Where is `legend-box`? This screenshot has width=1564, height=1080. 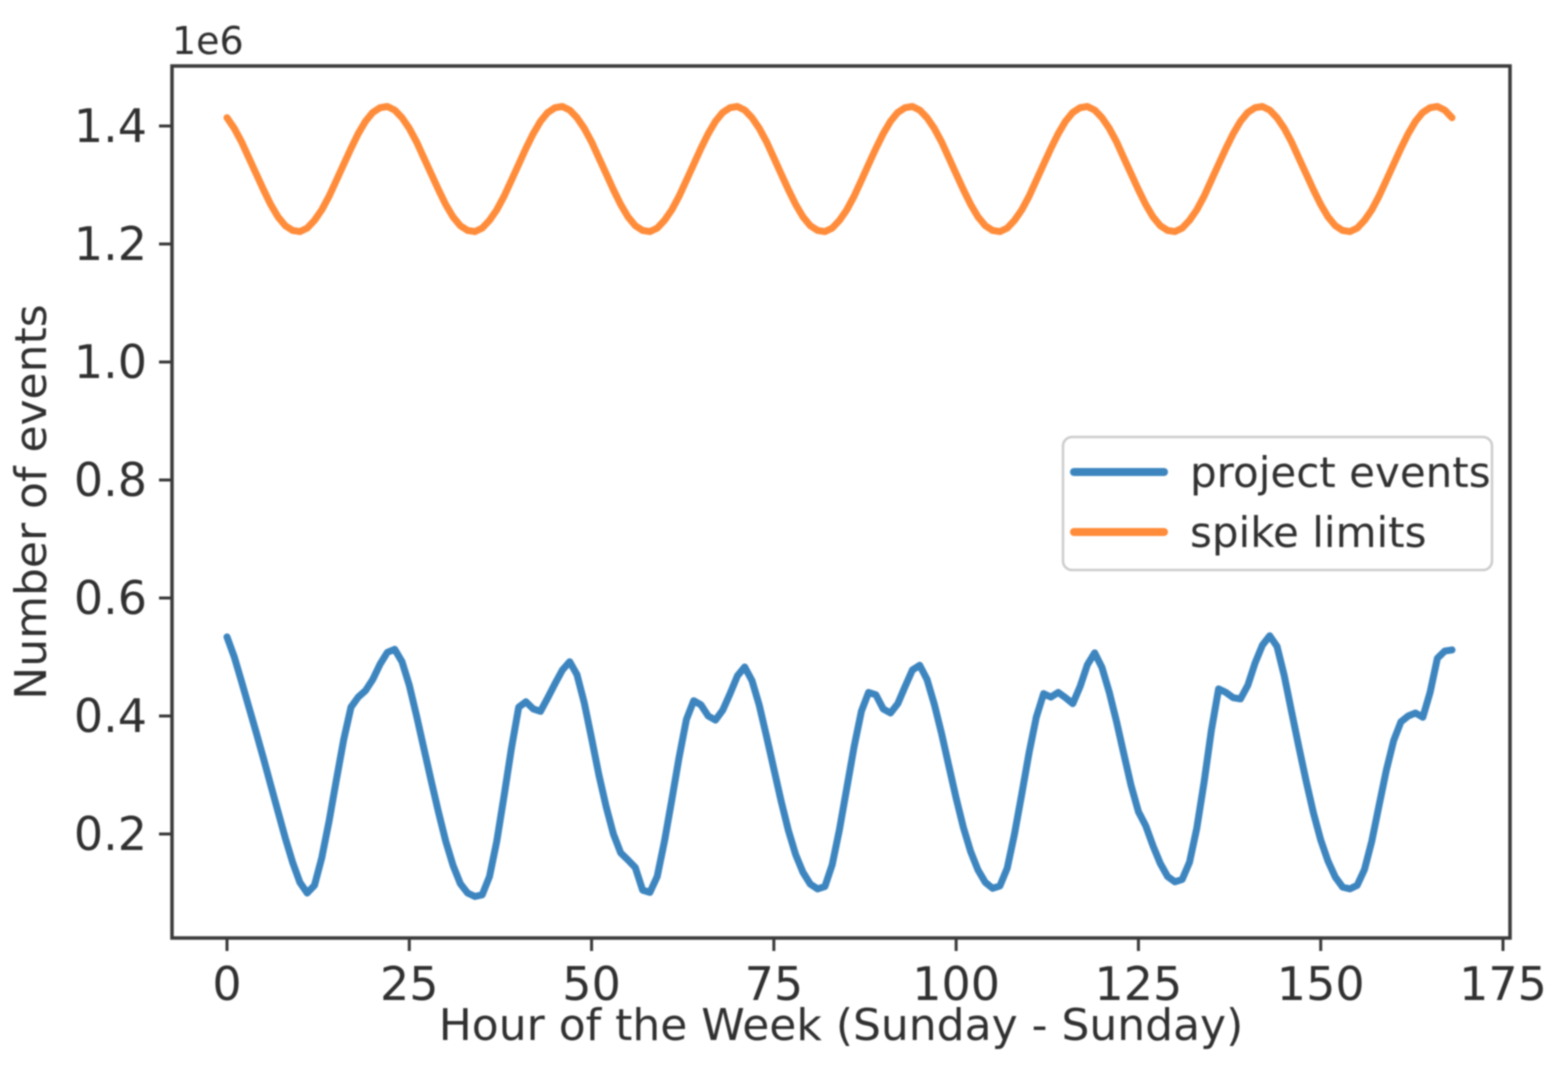
legend-box is located at coordinates (1277, 503).